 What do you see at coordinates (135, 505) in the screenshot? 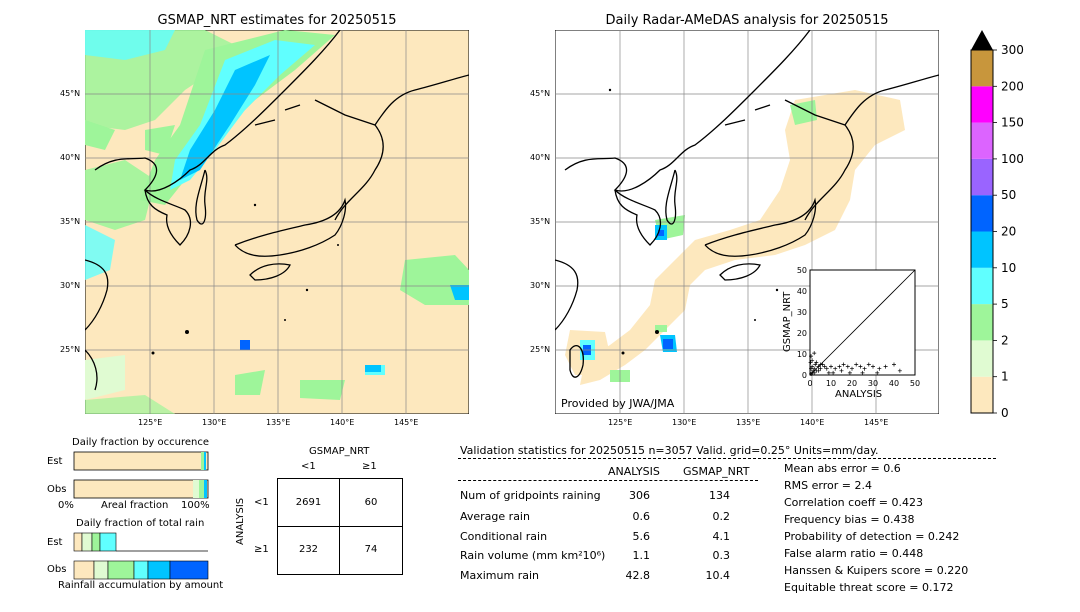
I see `occurrence-axis-mid: Areal fraction` at bounding box center [135, 505].